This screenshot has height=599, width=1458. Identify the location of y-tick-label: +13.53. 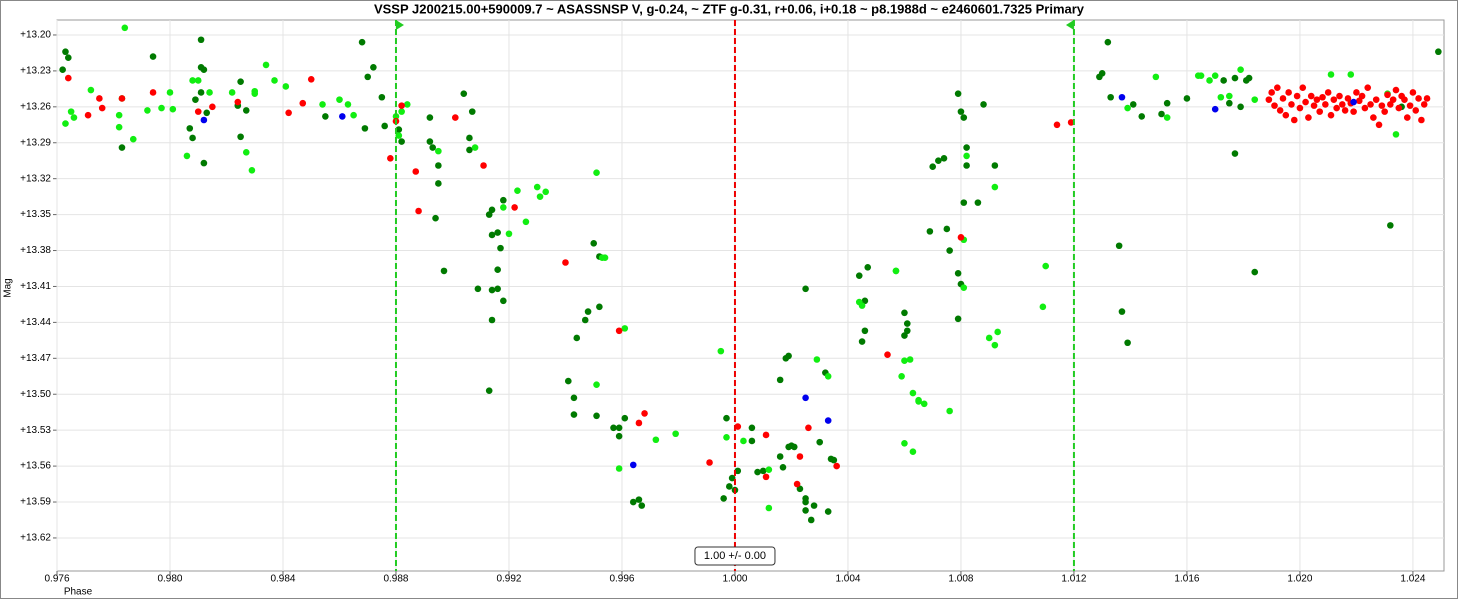
(35, 430).